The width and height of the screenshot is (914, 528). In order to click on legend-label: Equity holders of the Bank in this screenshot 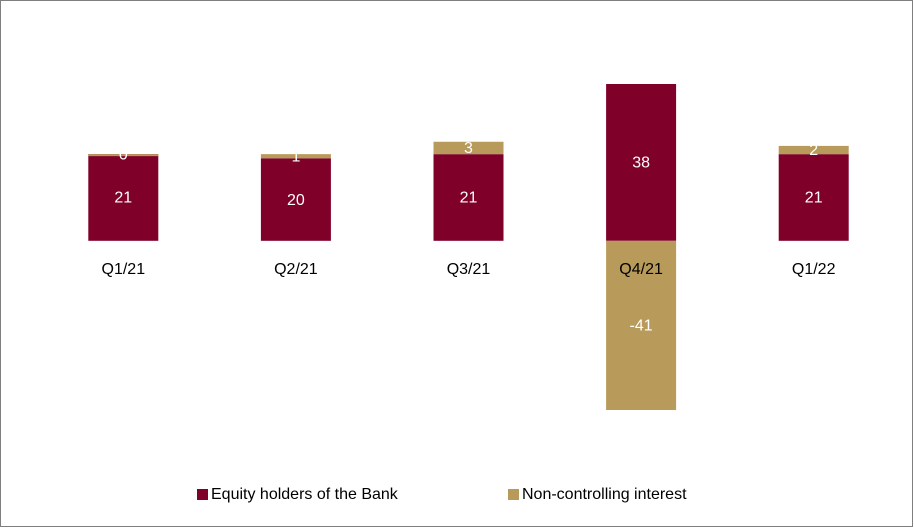, I will do `click(305, 494)`.